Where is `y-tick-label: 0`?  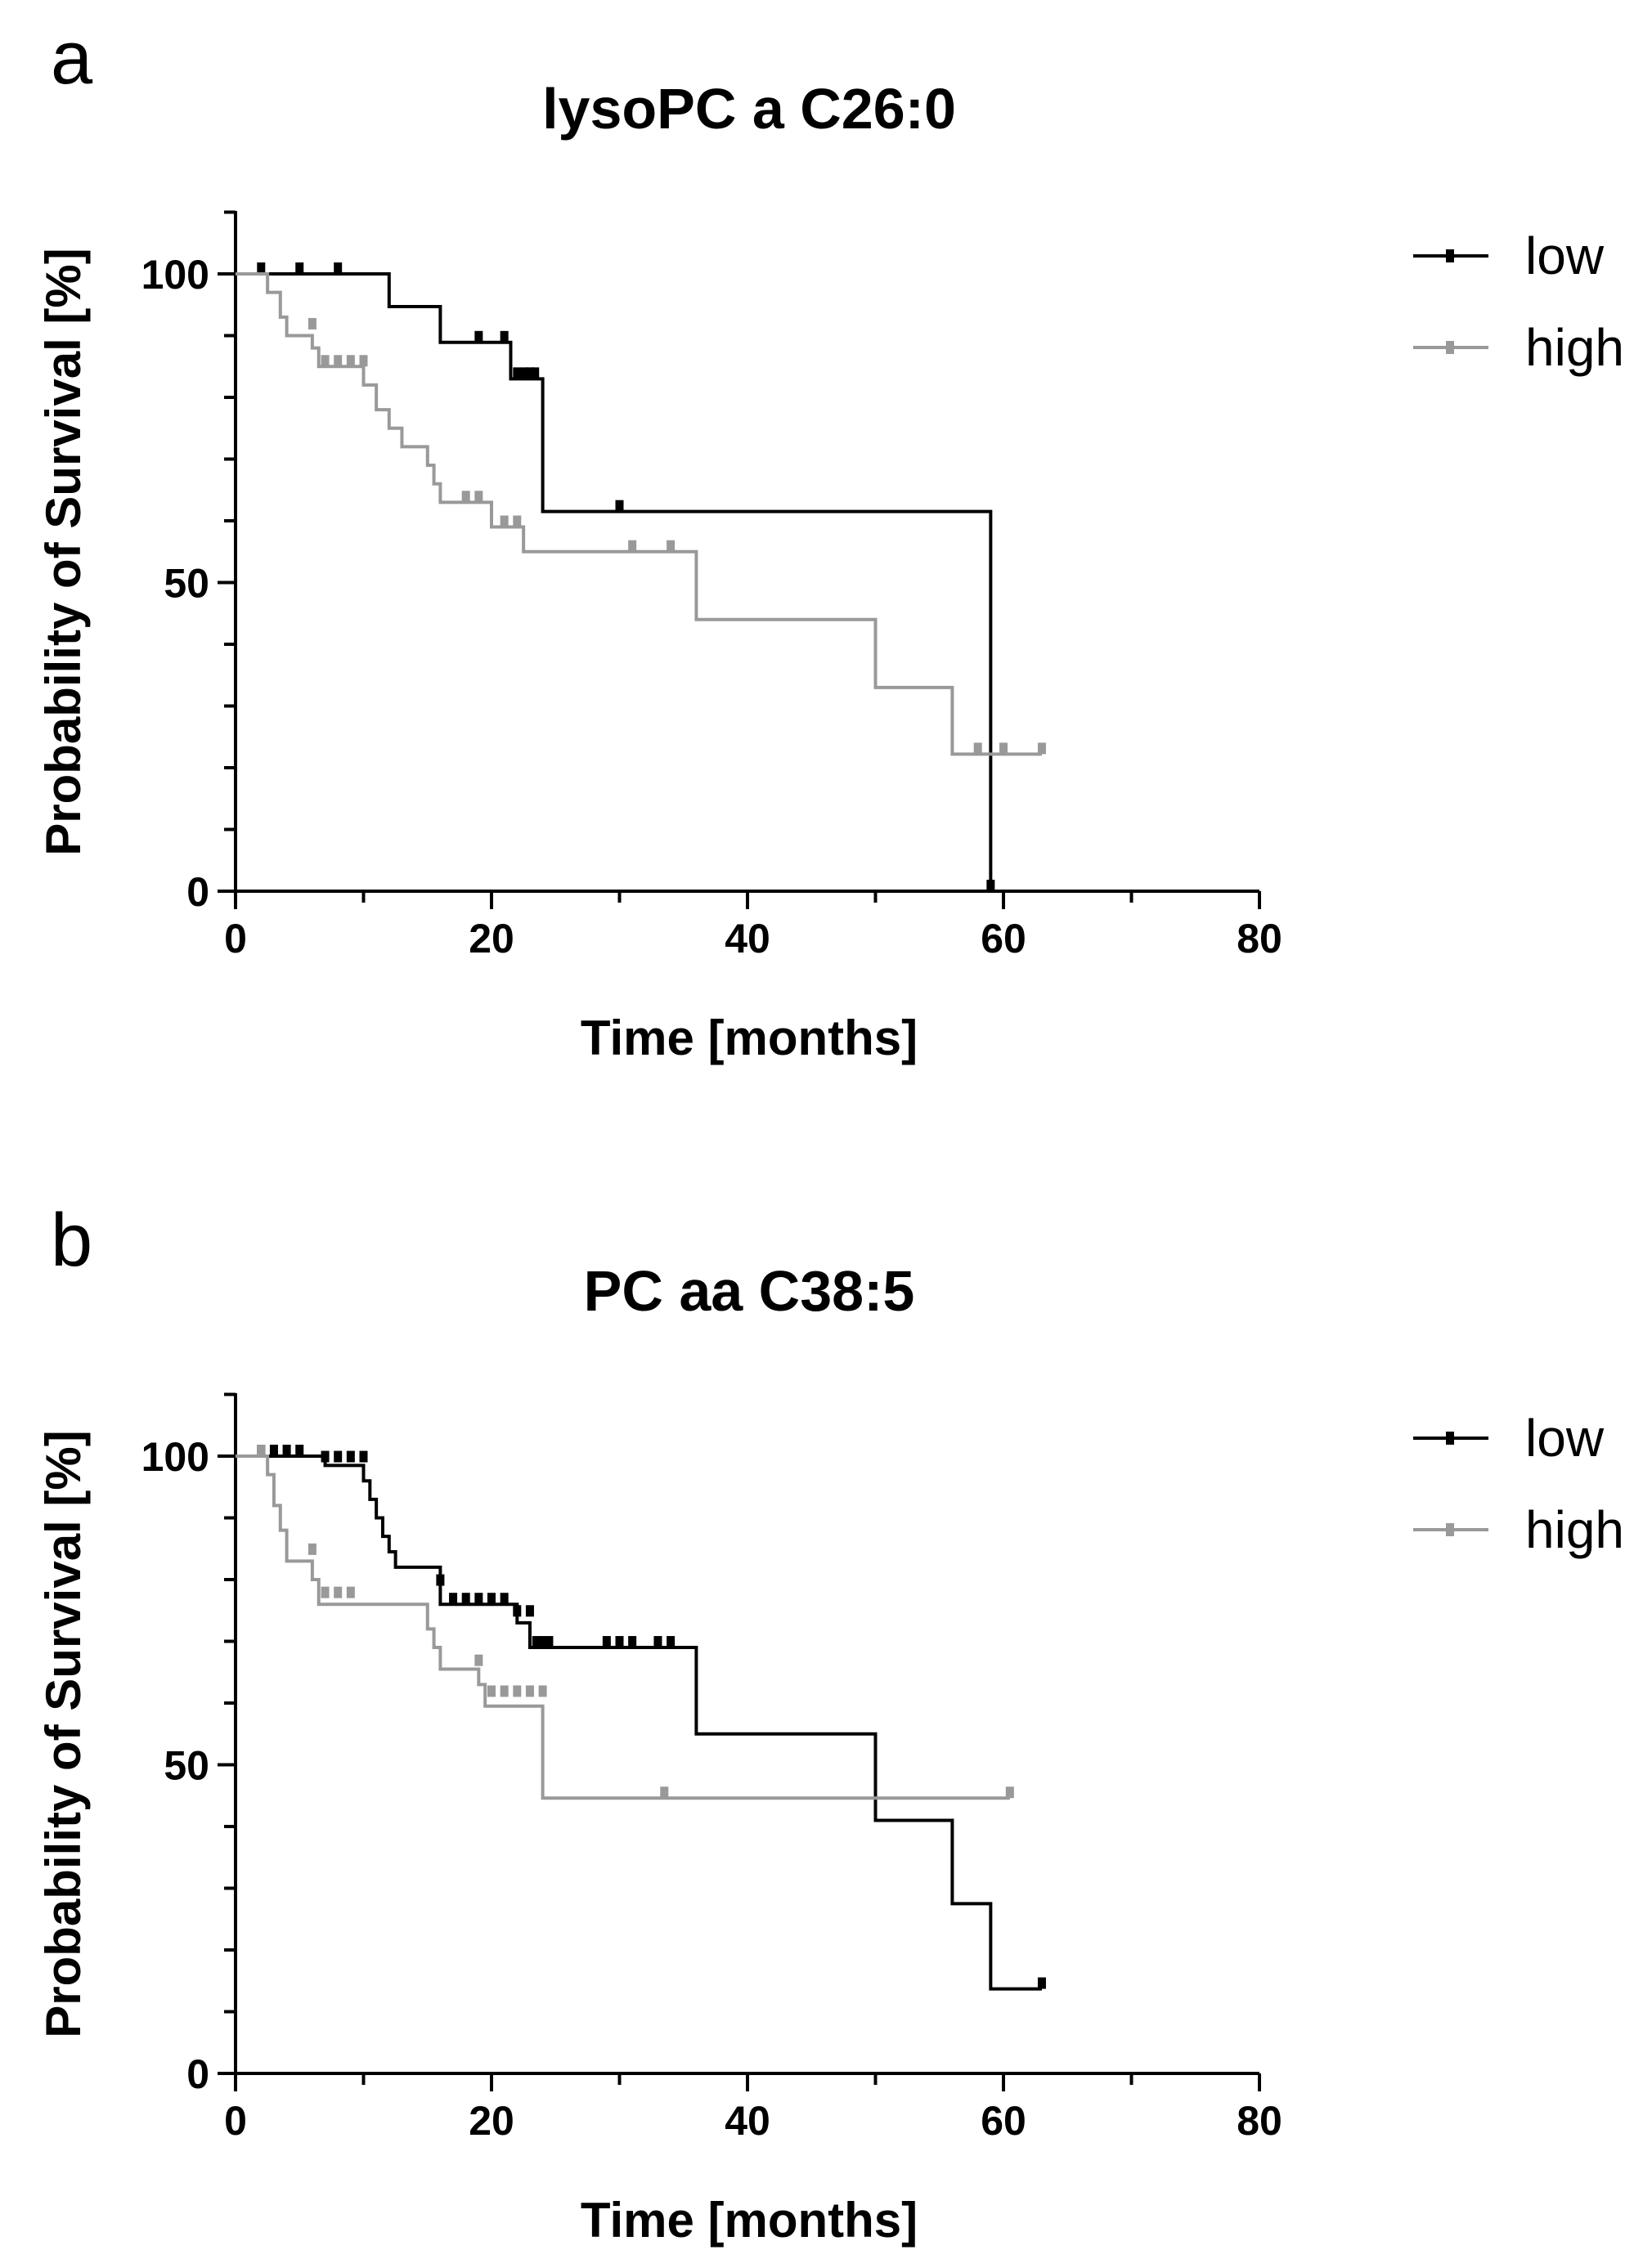
y-tick-label: 0 is located at coordinates (197, 2074).